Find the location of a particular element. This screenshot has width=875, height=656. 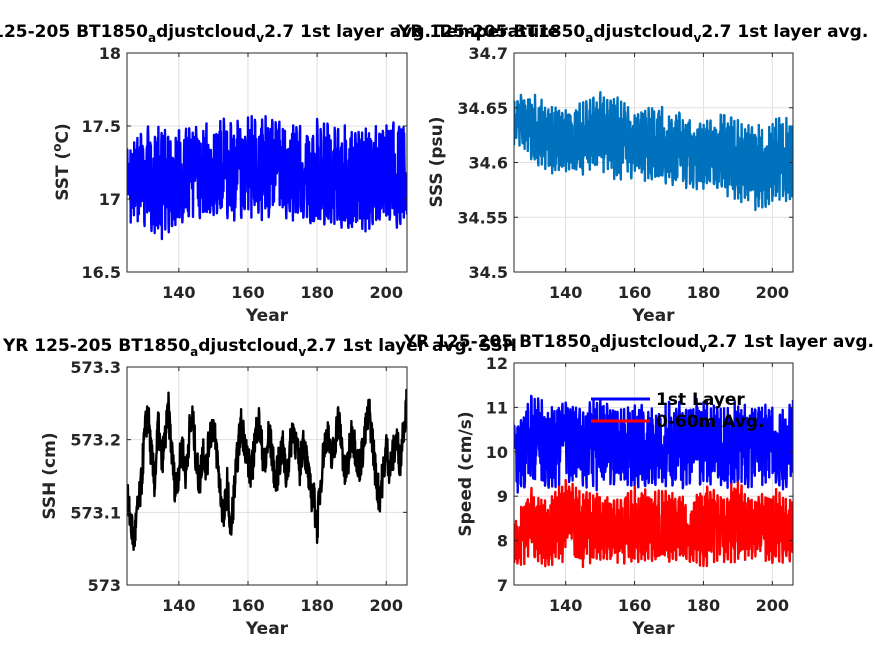

y-tick-label: 17 is located at coordinates (110, 199).